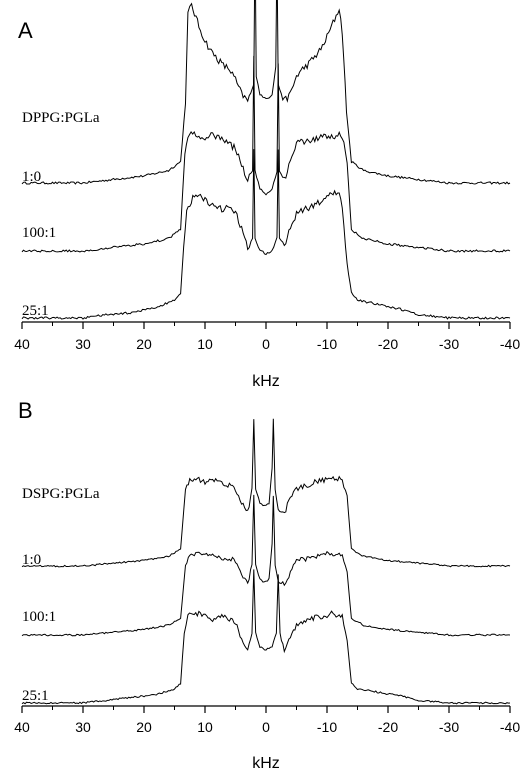  I want to click on panel-b-x-ticks: 40 30 20 10 0 -10 -20 -30 -40, so click(267, 720).